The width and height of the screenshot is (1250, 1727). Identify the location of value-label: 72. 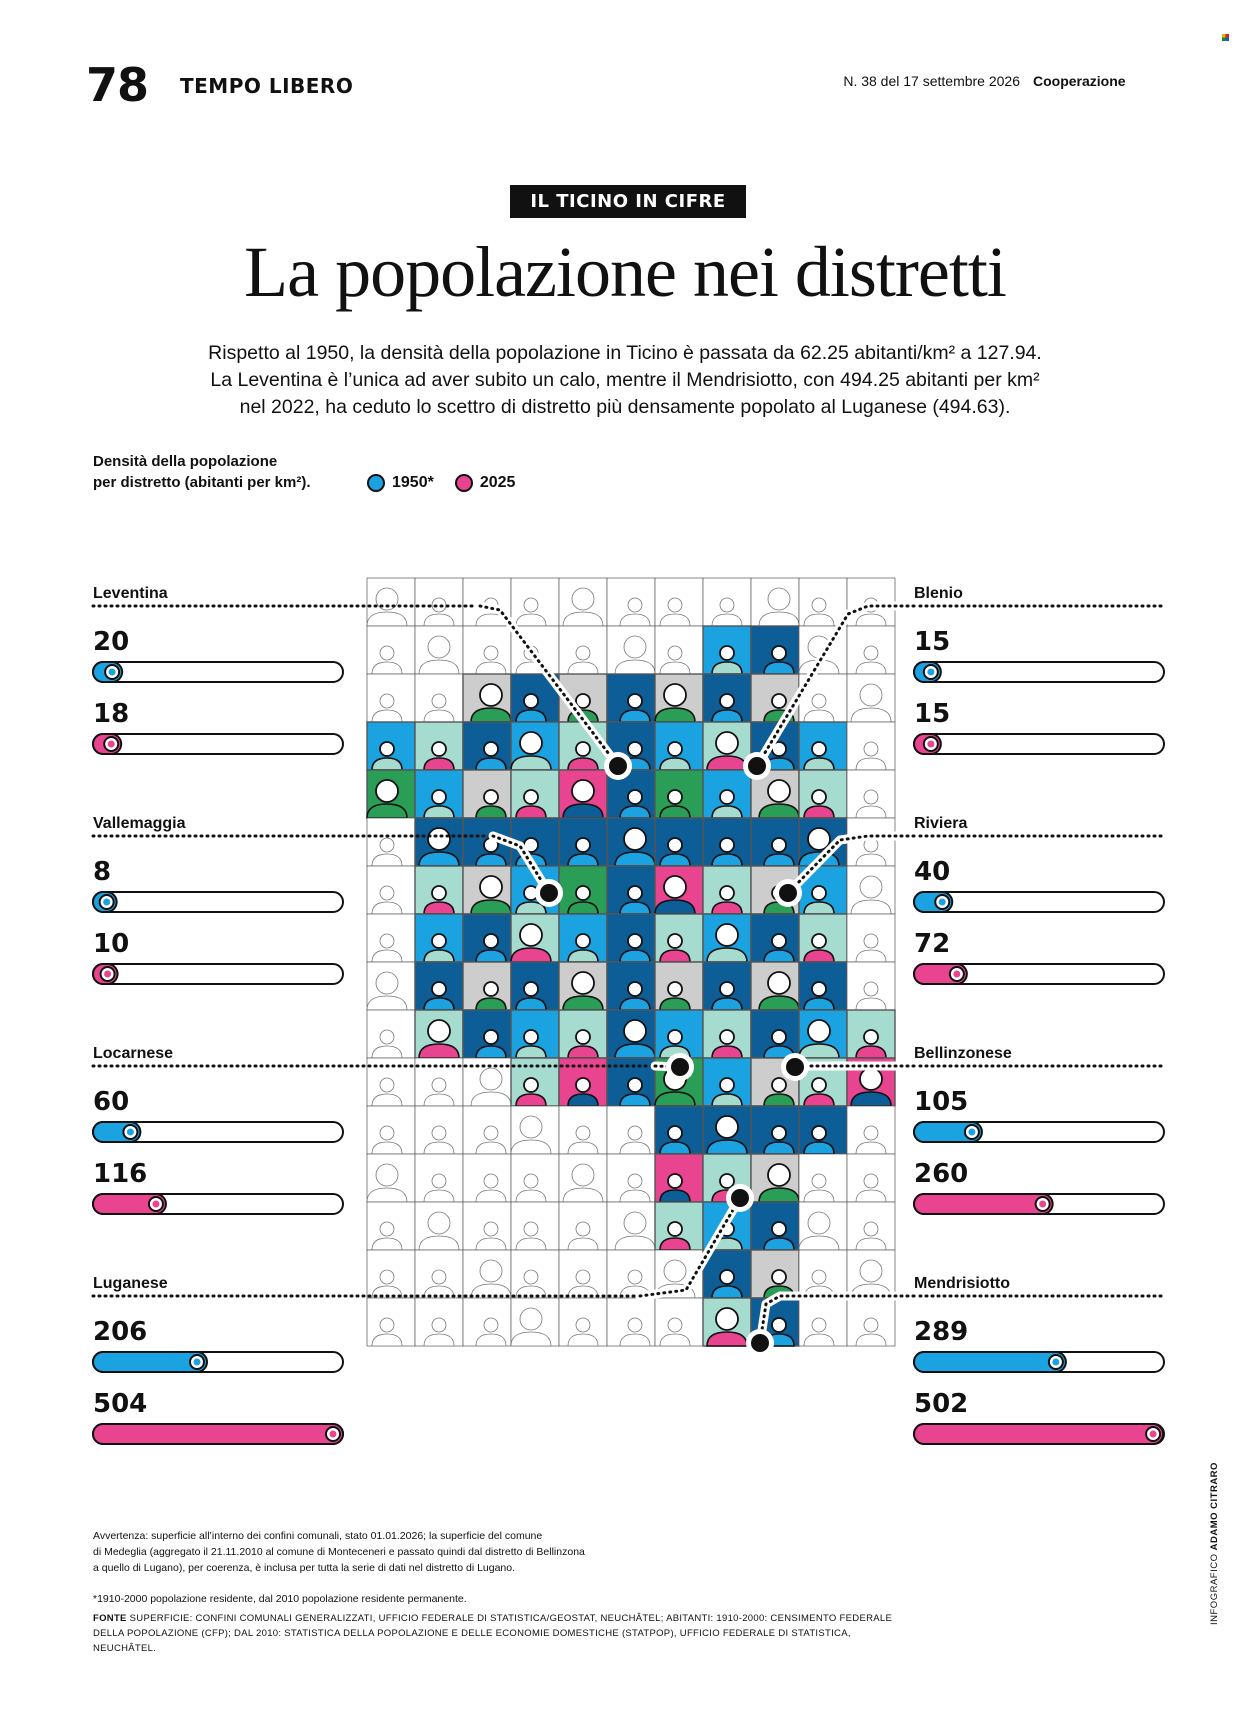
(932, 944).